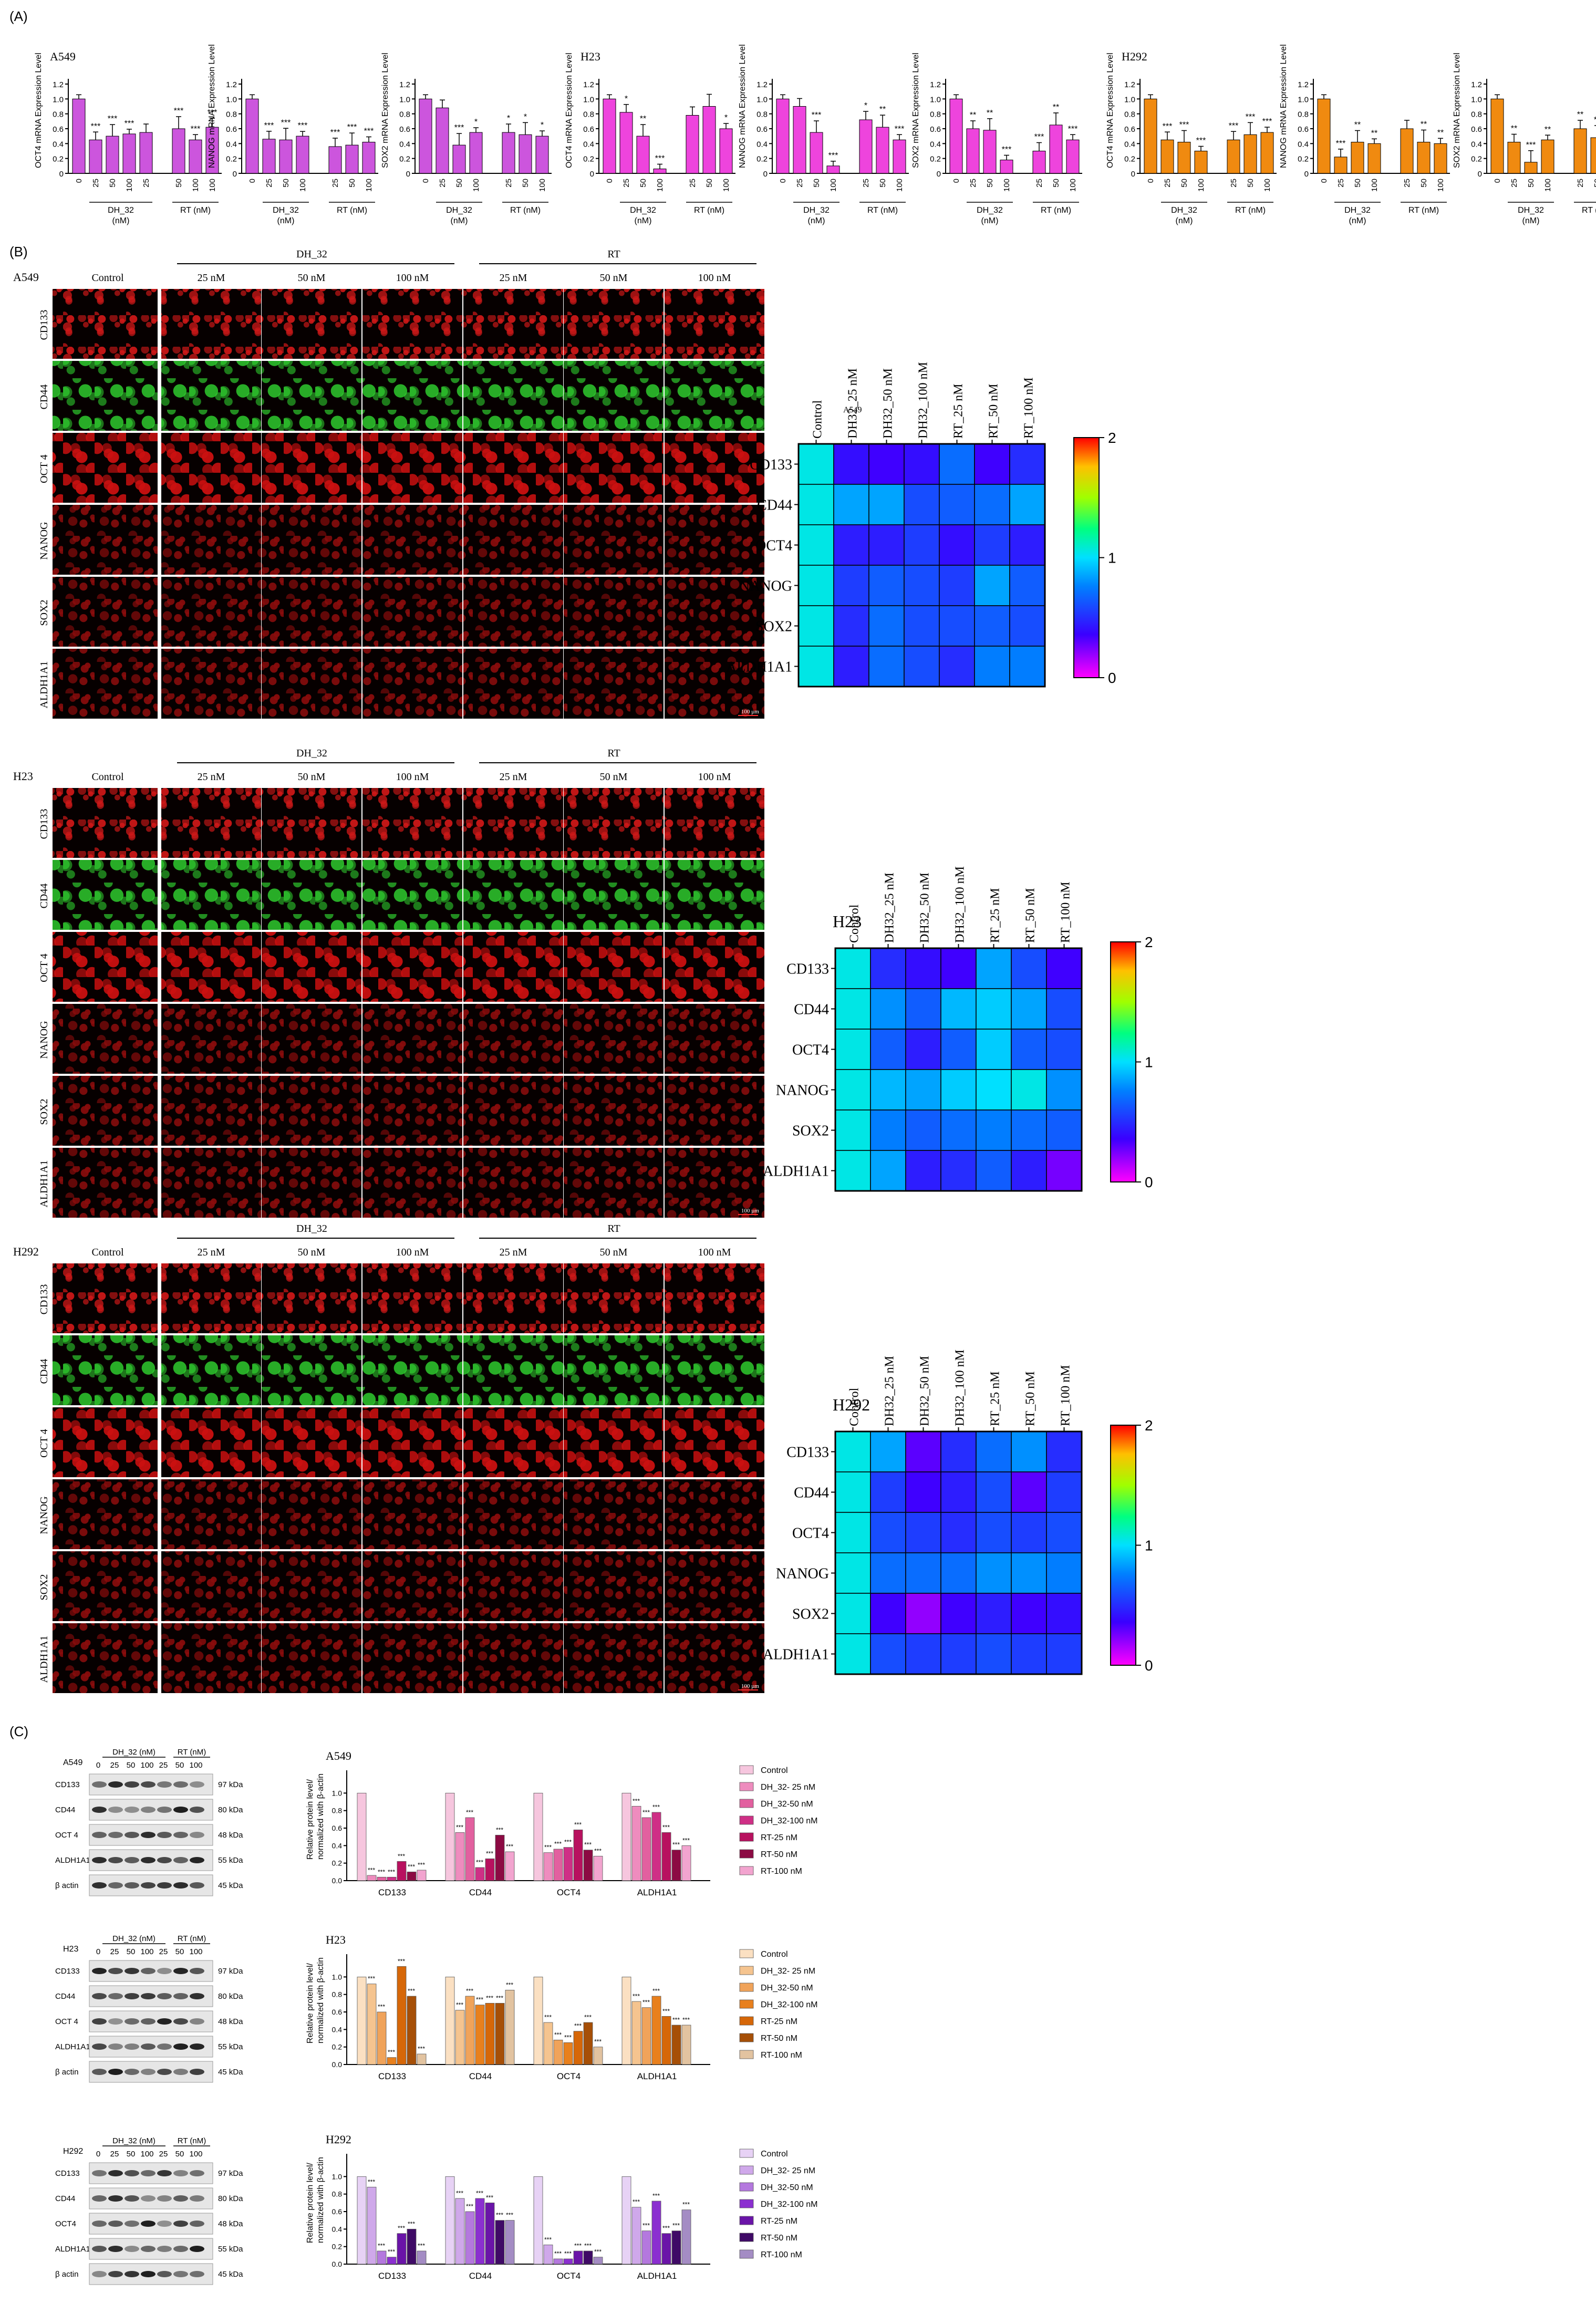 The image size is (1596, 2324). Describe the element at coordinates (67, 1784) in the screenshot. I see `blot-protein-label: CD133` at that location.